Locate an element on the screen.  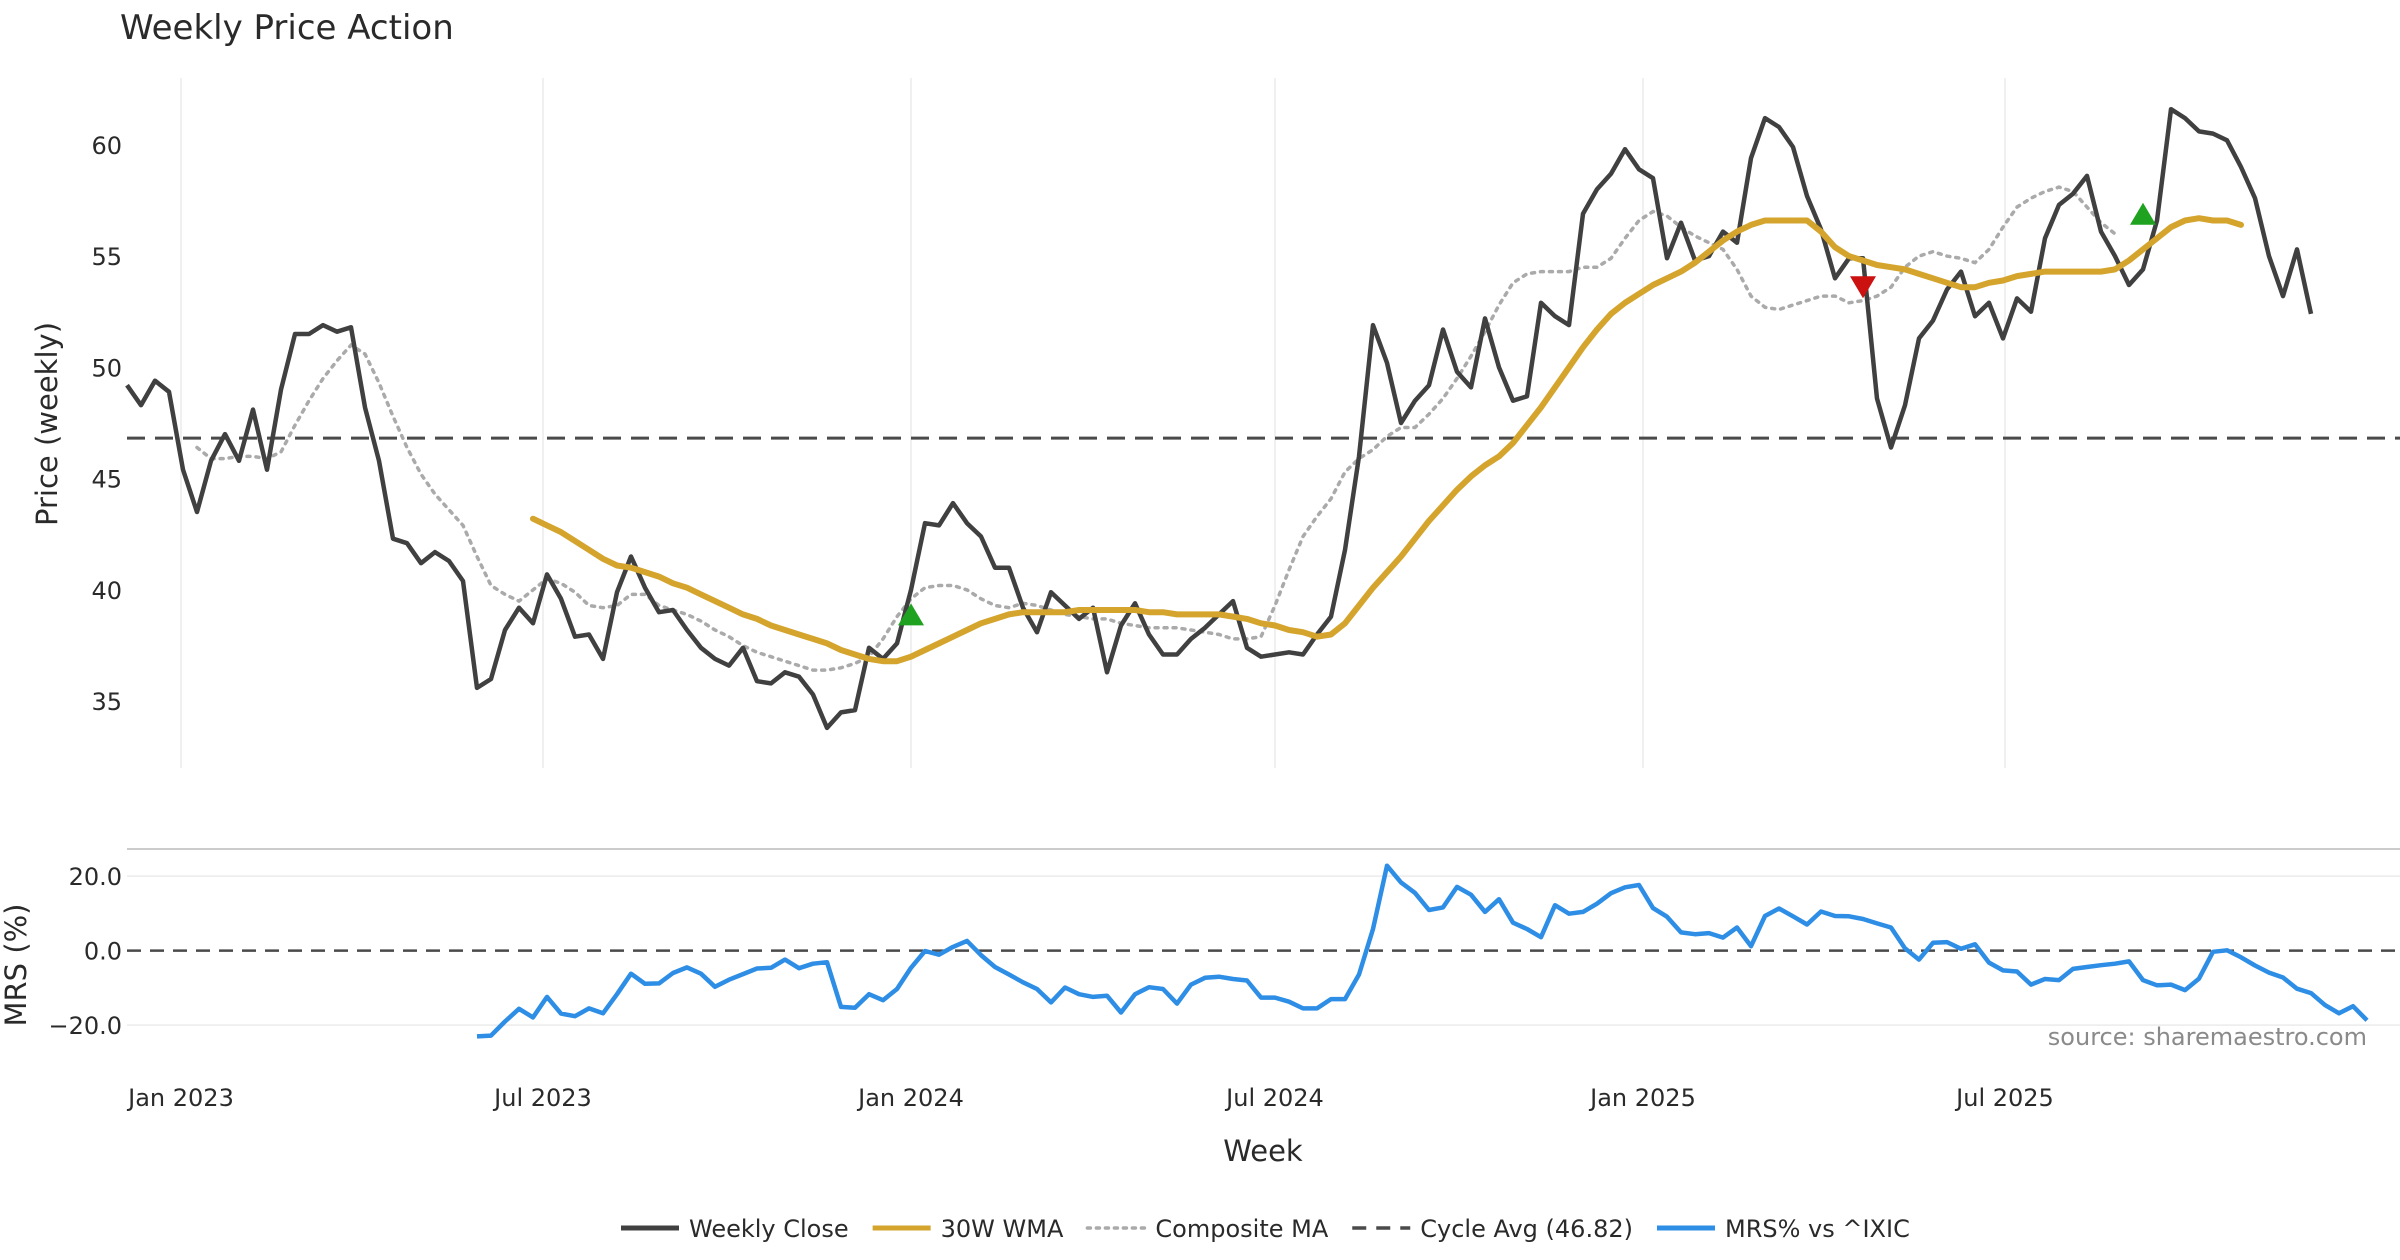
legend-item-composite: Composite MA is located at coordinates (1207, 1229).